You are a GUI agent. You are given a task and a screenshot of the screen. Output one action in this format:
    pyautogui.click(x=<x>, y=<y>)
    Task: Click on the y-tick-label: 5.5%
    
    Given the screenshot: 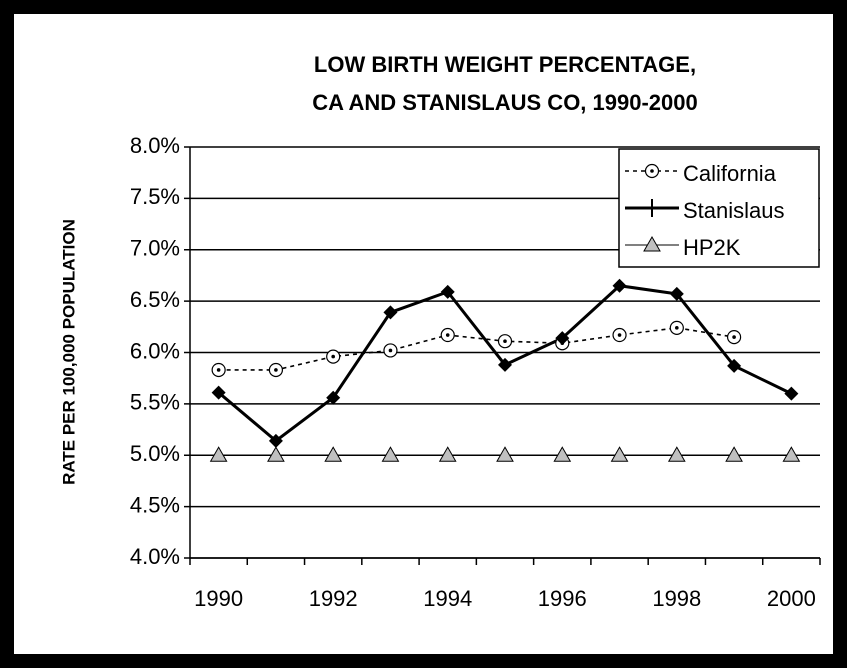 What is the action you would take?
    pyautogui.click(x=155, y=402)
    